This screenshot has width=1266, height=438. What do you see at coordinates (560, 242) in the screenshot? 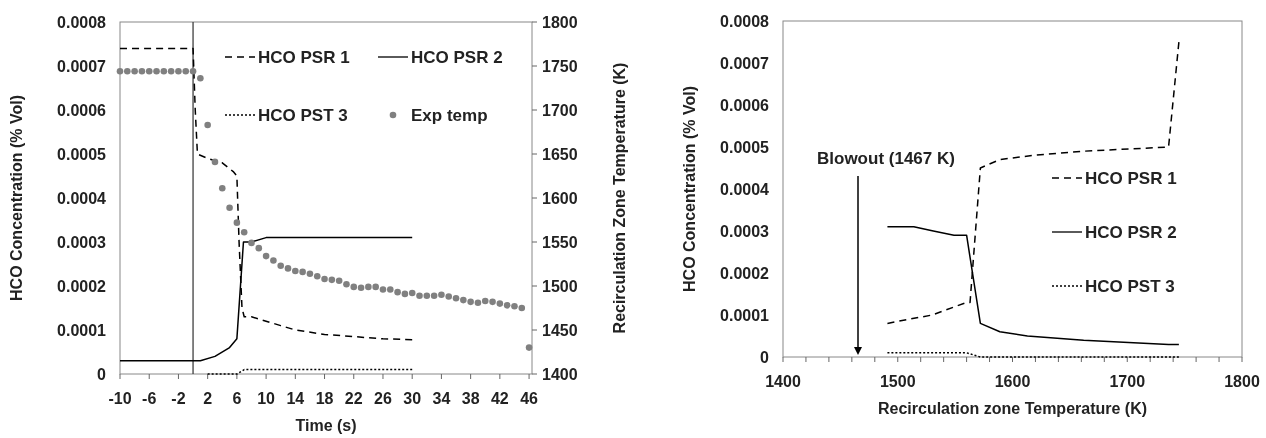
I see `y2-tick-label: 1550` at bounding box center [560, 242].